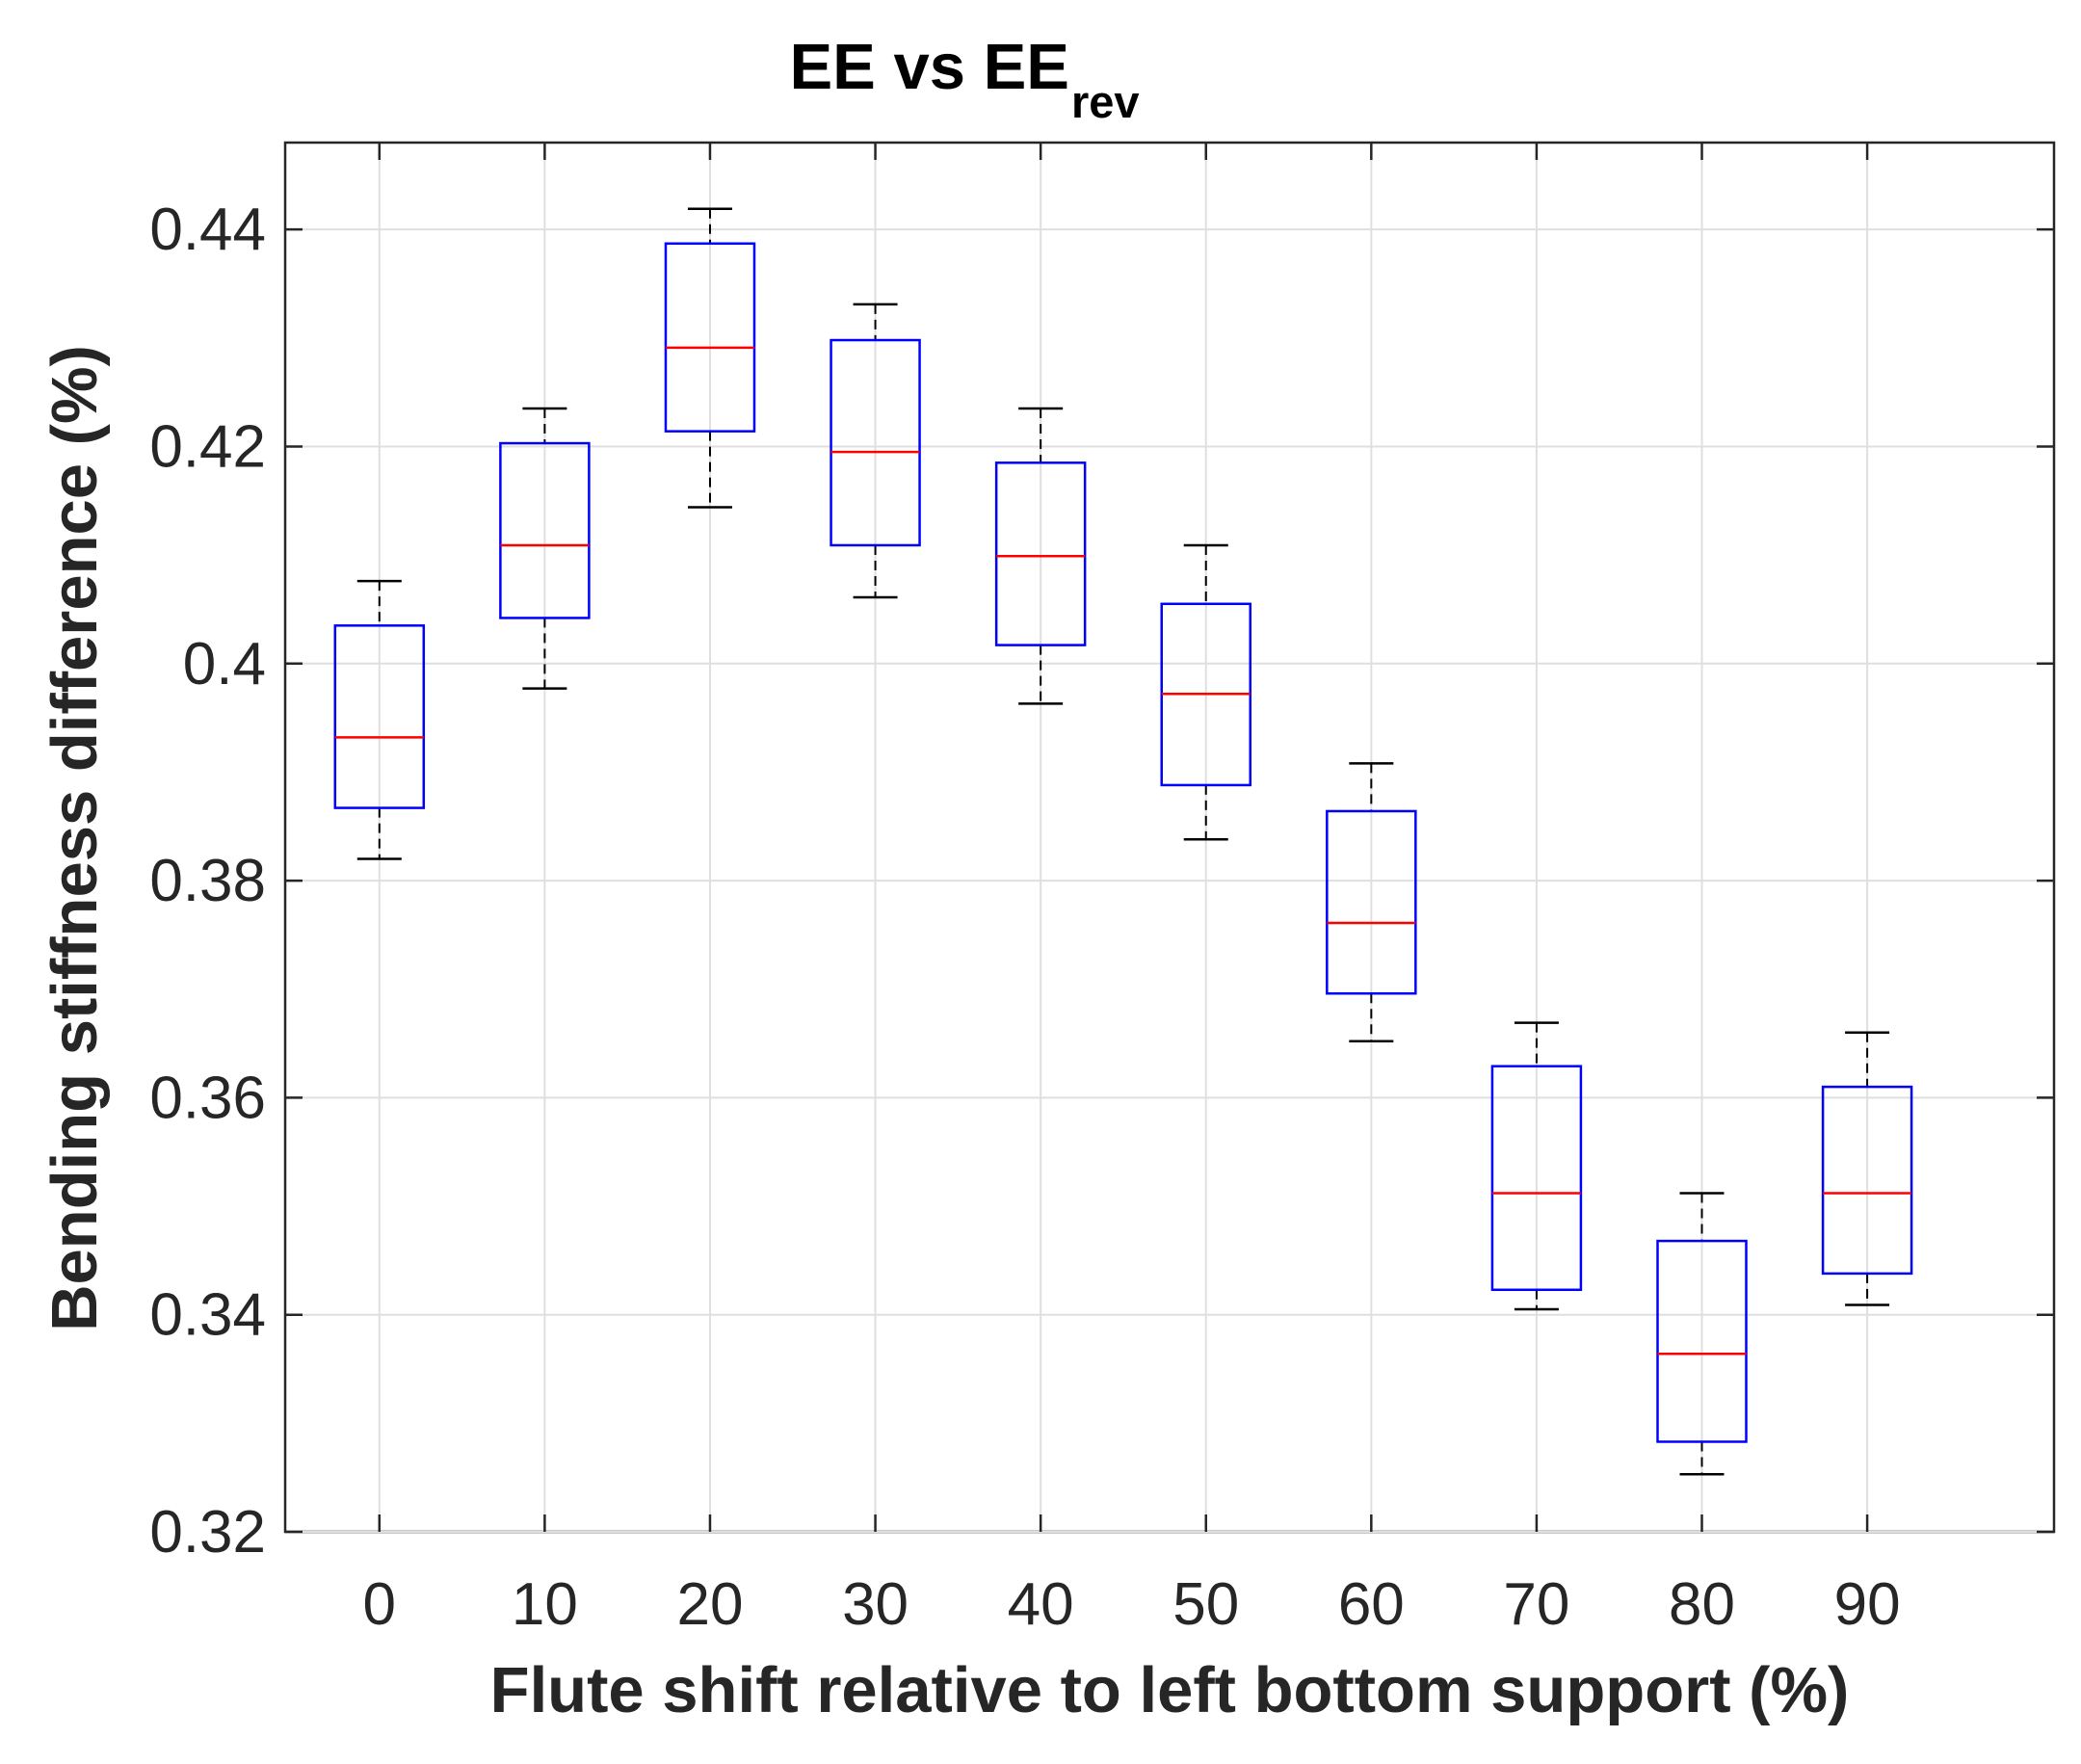 The height and width of the screenshot is (1764, 2081). Describe the element at coordinates (1536, 1604) in the screenshot. I see `x-tick-label: 70` at that location.